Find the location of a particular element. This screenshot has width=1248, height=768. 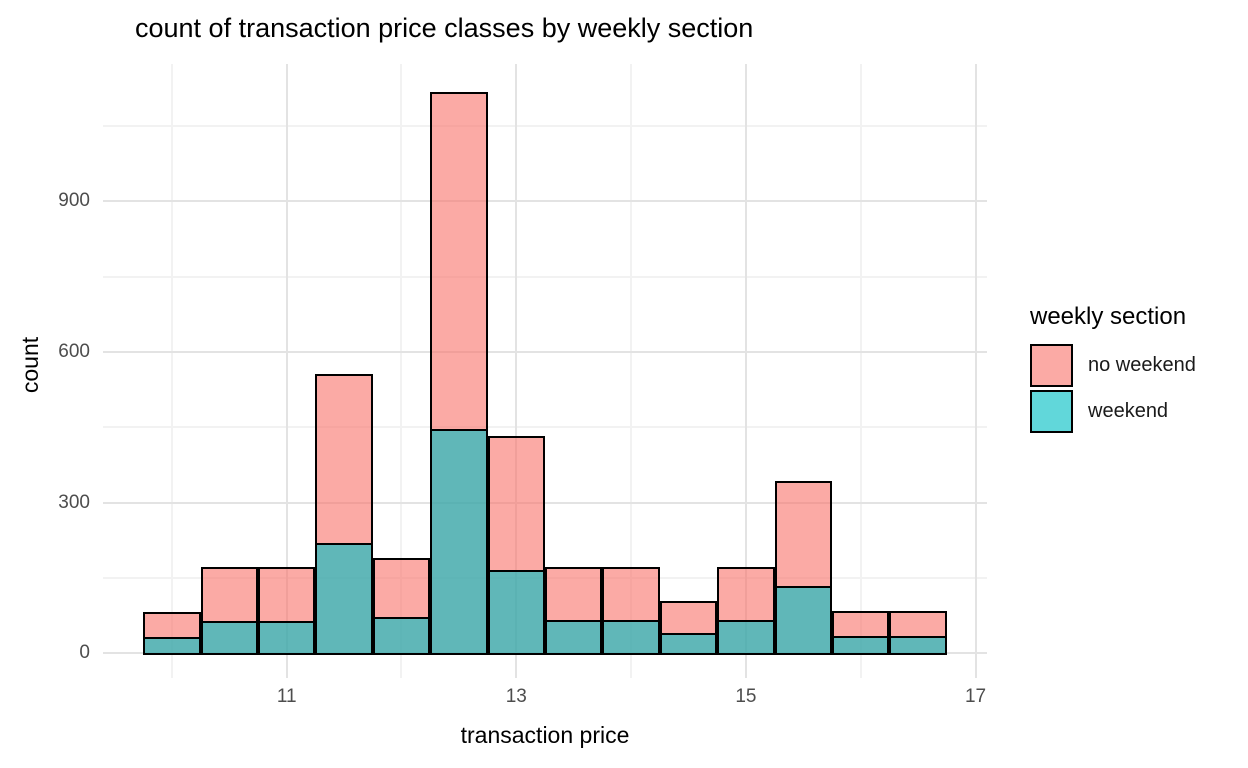

y-tick-label: 900 is located at coordinates (74, 201).